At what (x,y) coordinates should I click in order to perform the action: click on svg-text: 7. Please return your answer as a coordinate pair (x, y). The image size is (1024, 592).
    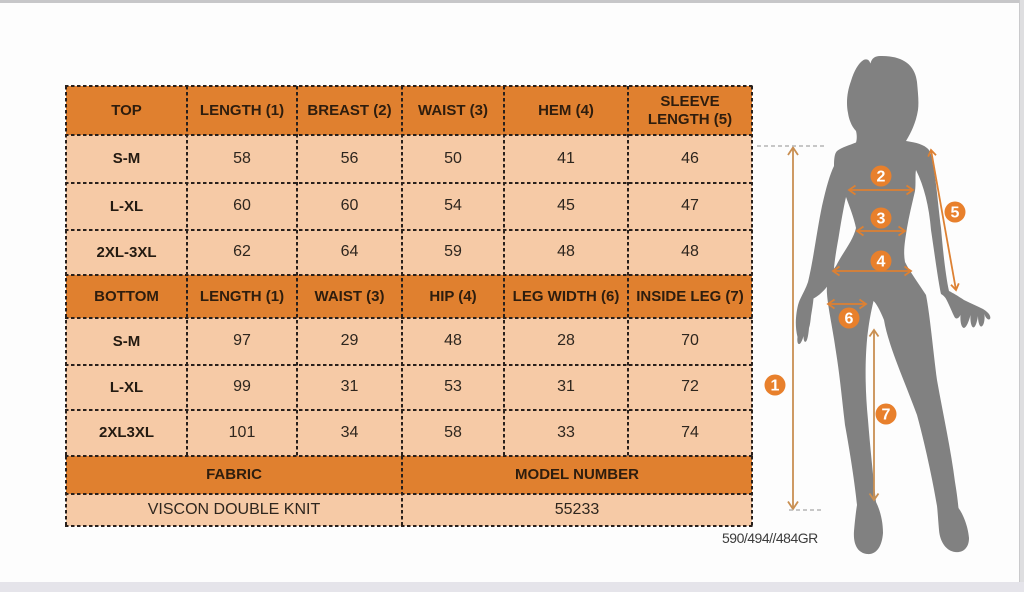
    Looking at the image, I should click on (886, 415).